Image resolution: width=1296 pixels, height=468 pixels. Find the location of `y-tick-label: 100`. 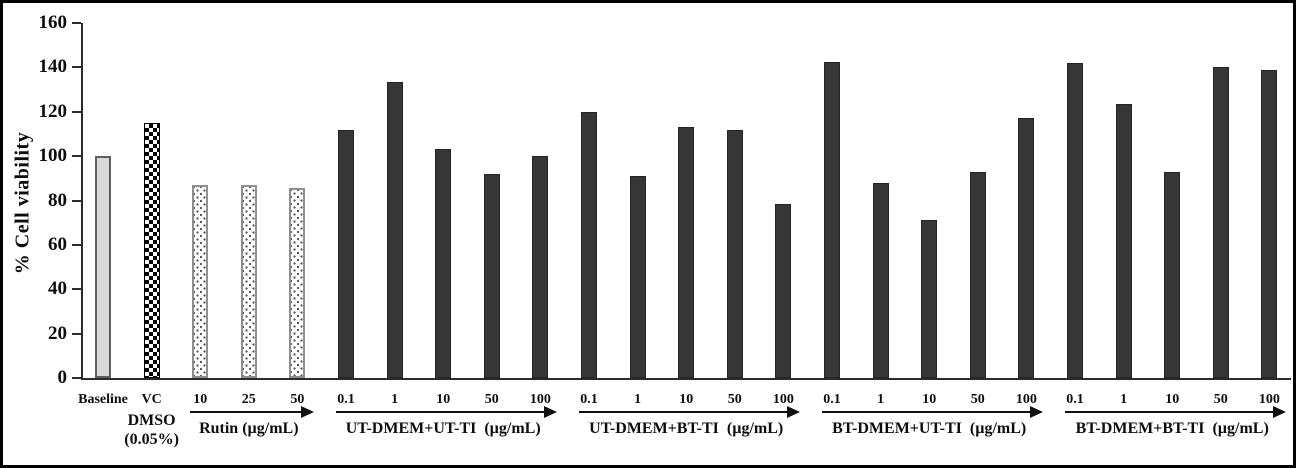

y-tick-label: 100 is located at coordinates (53, 156).